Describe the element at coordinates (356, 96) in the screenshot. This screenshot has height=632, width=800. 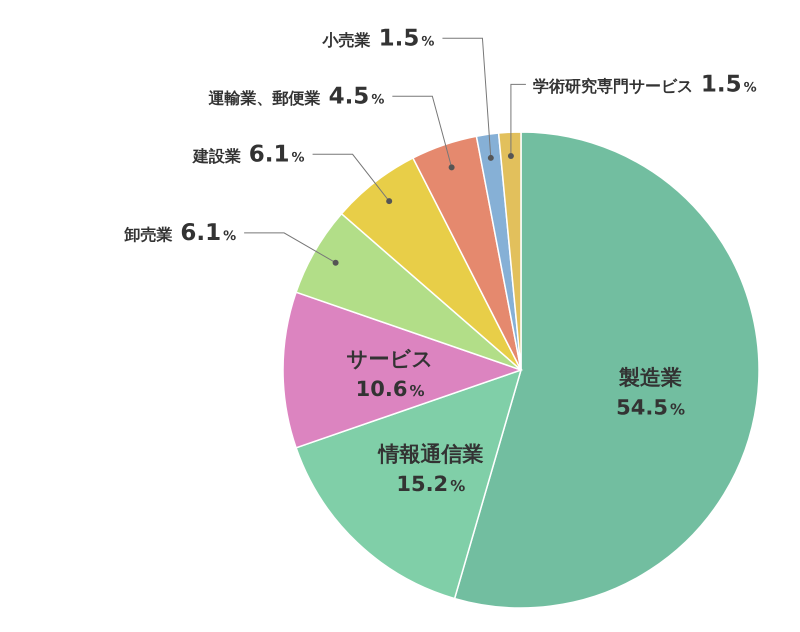
I see `data-label: 4.5%` at that location.